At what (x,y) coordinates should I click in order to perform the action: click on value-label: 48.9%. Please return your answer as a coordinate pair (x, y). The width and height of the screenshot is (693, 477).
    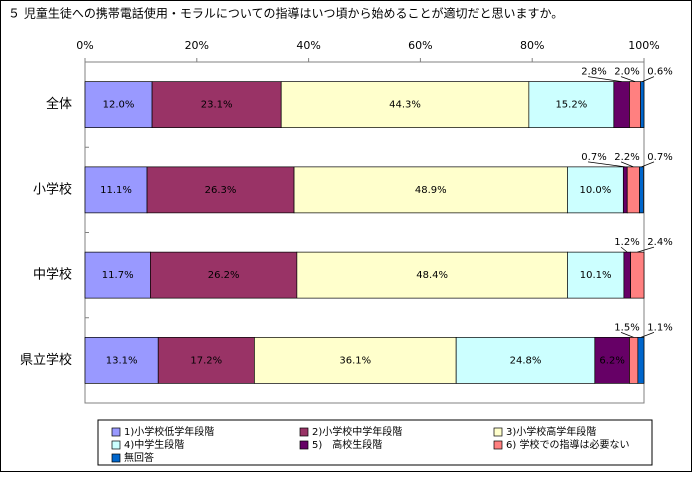
    Looking at the image, I should click on (431, 190).